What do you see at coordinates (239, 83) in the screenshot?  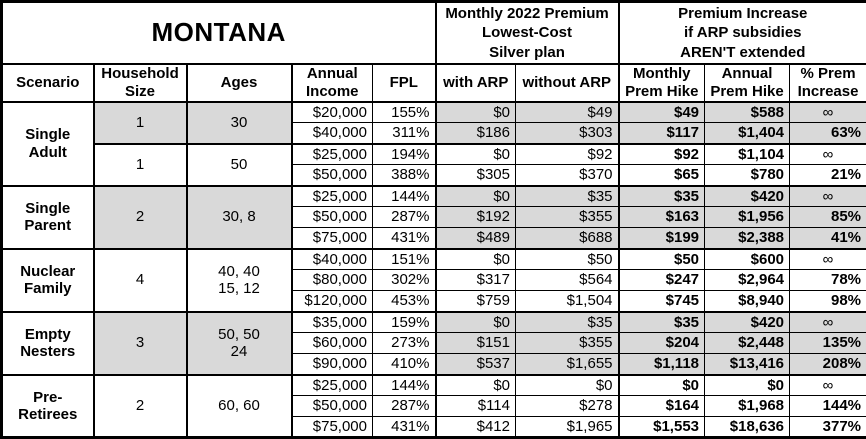 I see `col-header-ages: Ages` at bounding box center [239, 83].